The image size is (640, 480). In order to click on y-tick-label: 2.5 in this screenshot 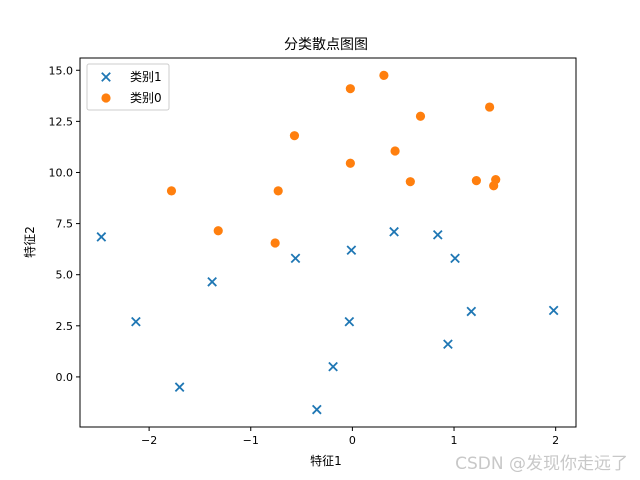, I will do `click(65, 326)`.